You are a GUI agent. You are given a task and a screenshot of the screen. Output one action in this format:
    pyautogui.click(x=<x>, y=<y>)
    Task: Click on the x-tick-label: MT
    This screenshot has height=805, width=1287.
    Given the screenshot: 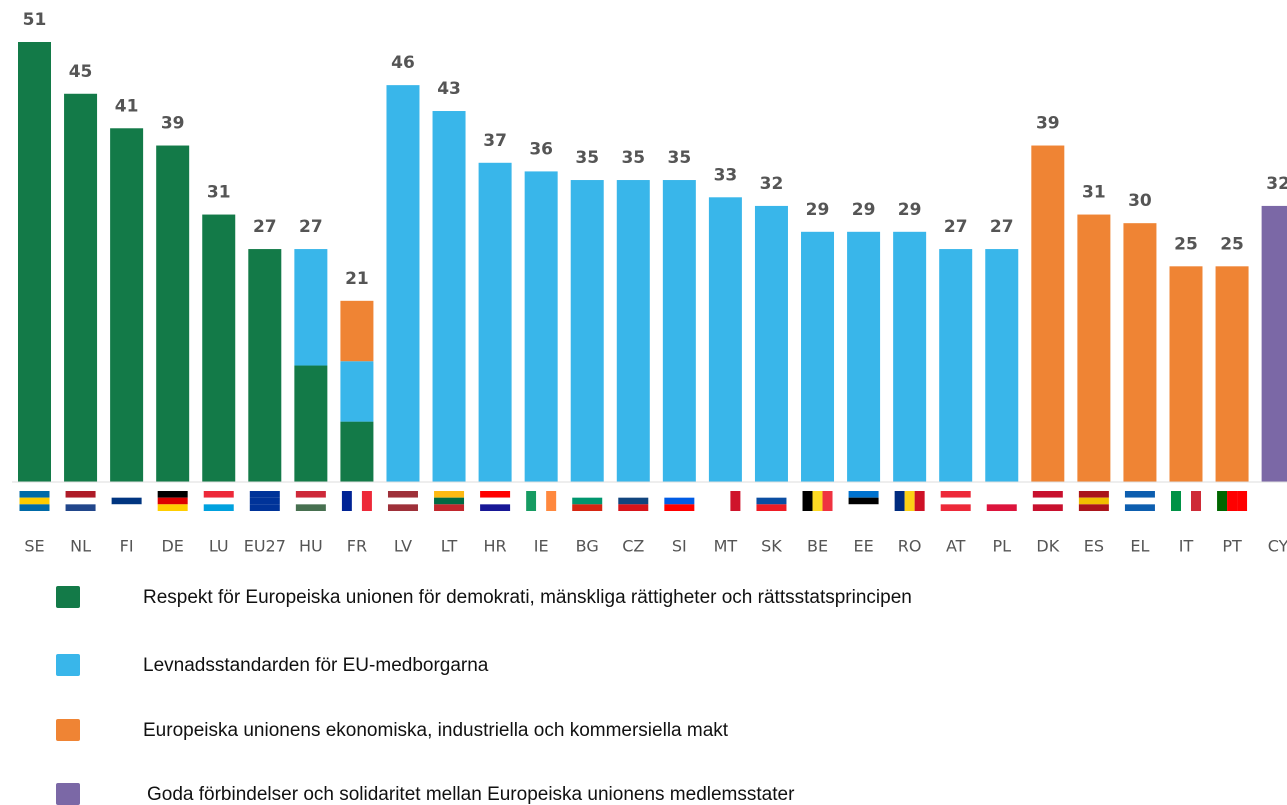 What is the action you would take?
    pyautogui.click(x=726, y=546)
    